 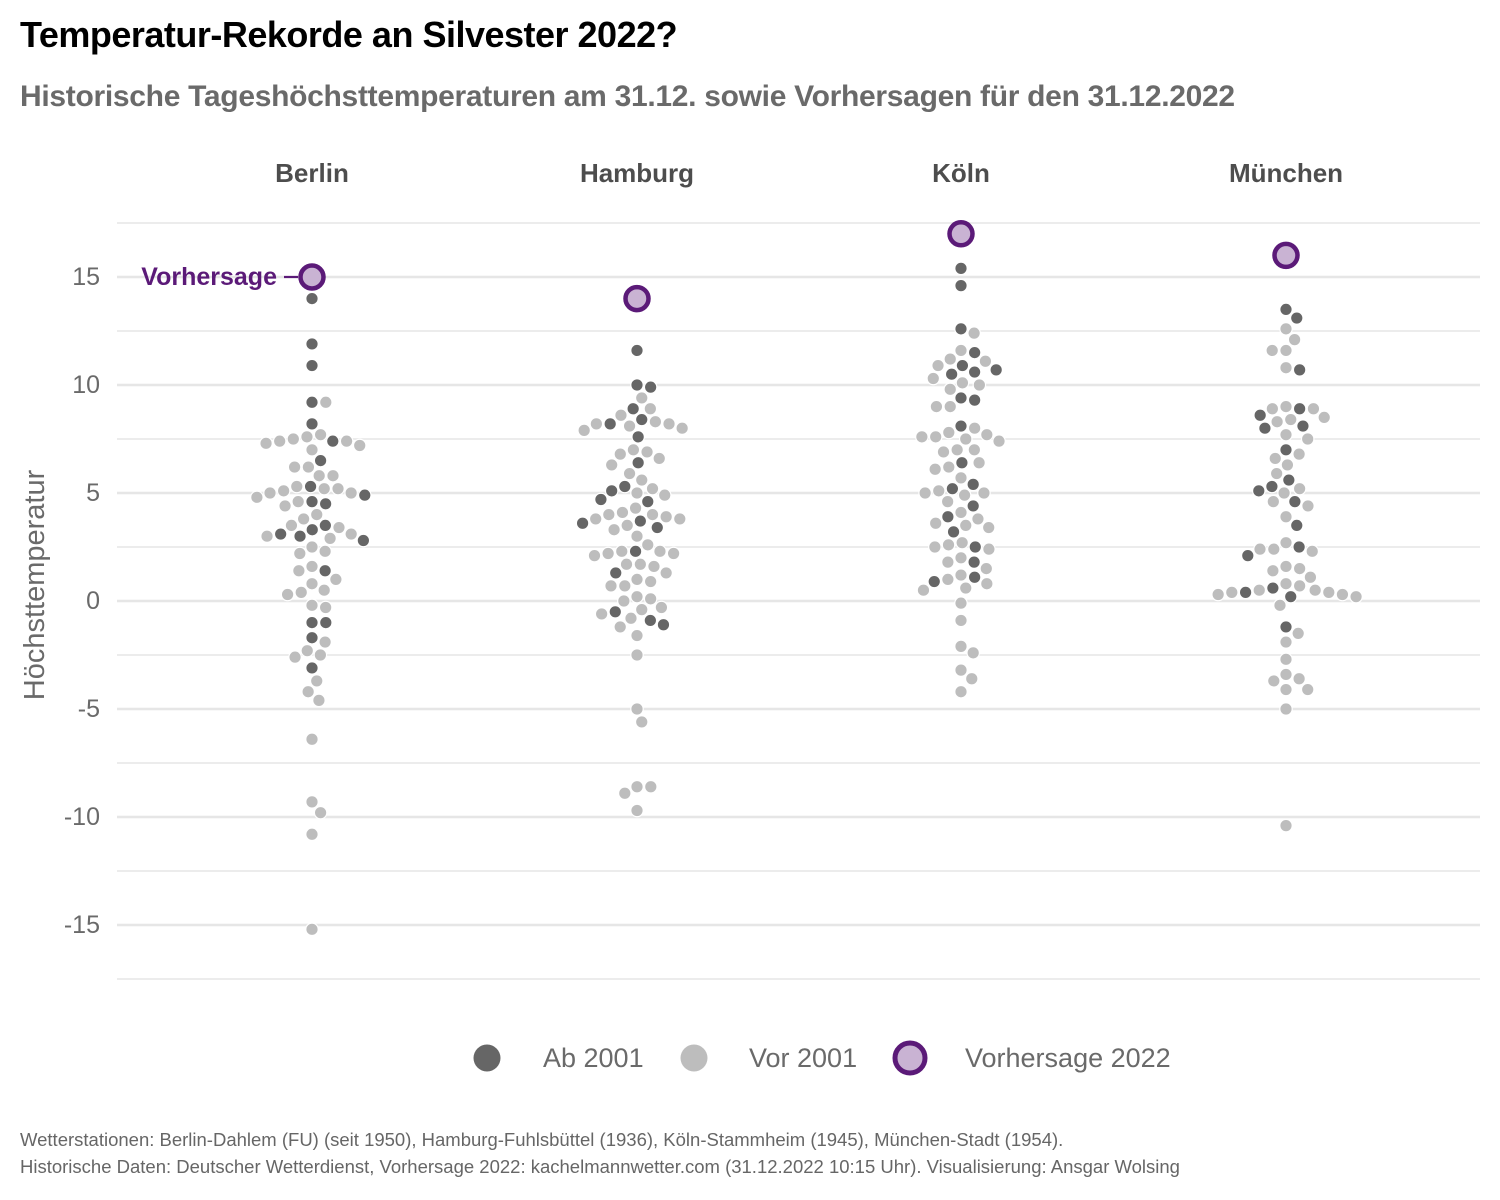 I want to click on y-tick-label: 15, so click(x=86, y=277).